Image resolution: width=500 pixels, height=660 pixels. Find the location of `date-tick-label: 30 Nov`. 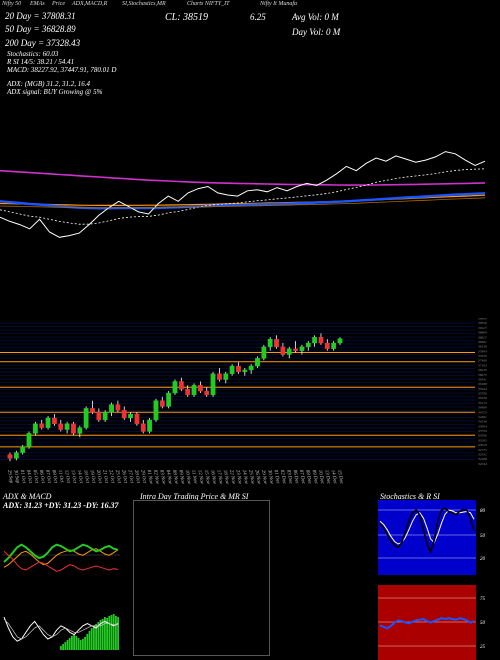

date-tick-label: 30 Nov is located at coordinates (270, 477).